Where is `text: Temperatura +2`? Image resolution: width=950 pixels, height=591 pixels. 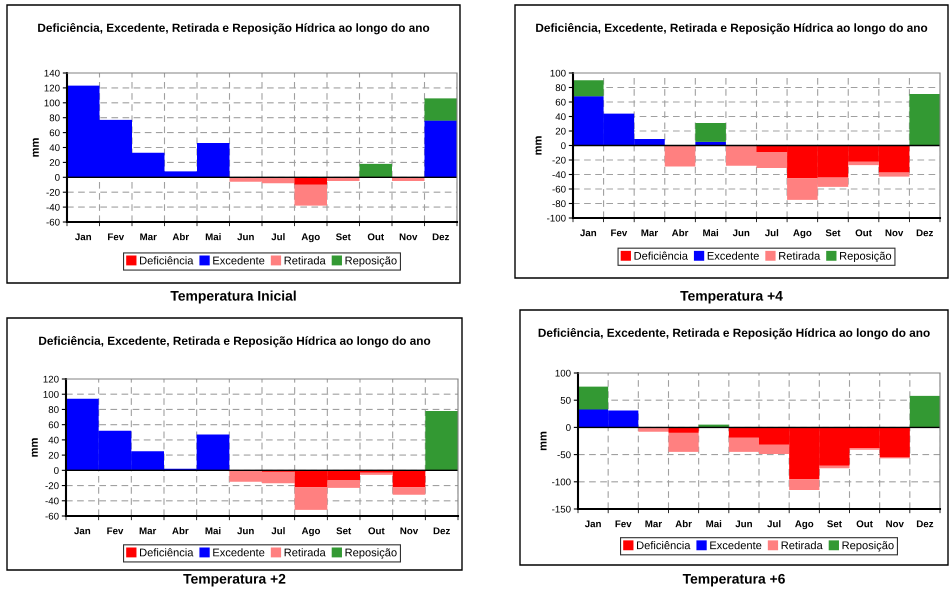
text: Temperatura +2 is located at coordinates (234, 580).